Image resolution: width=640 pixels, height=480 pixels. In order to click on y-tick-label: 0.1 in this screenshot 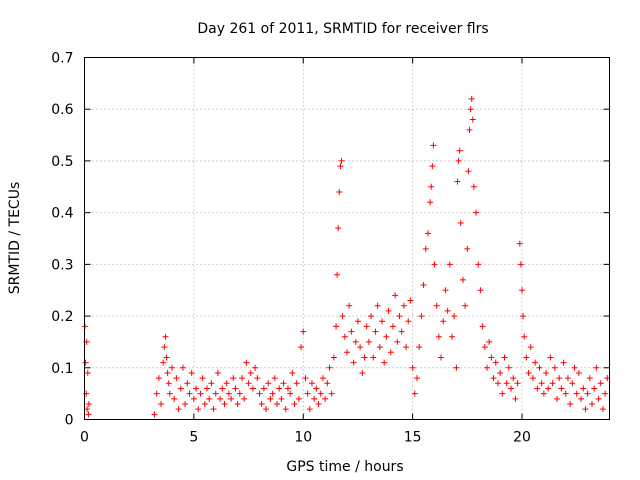, I will do `click(62, 369)`.